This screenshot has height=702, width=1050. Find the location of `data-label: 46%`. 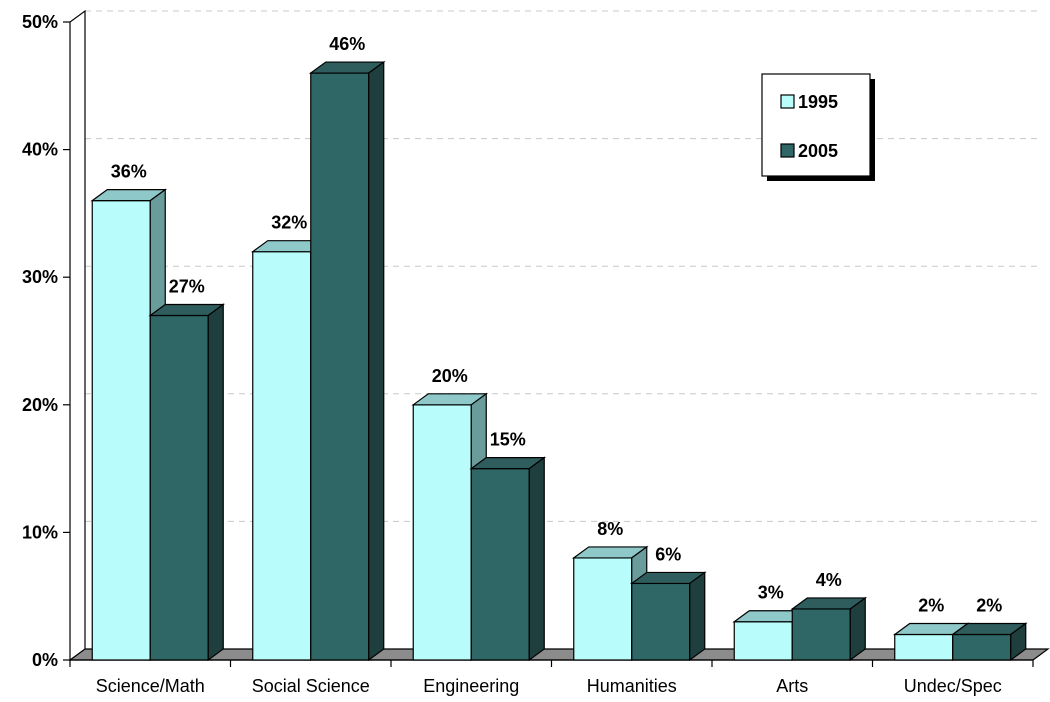

data-label: 46% is located at coordinates (347, 44).